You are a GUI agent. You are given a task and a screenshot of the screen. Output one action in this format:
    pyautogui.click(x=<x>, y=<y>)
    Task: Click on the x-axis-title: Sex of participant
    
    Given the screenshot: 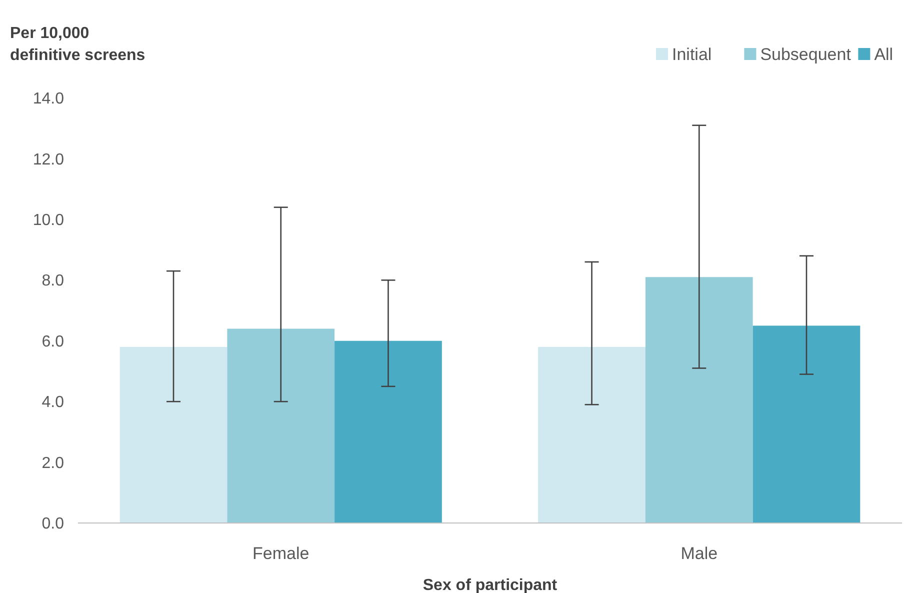 What is the action you would take?
    pyautogui.click(x=490, y=585)
    